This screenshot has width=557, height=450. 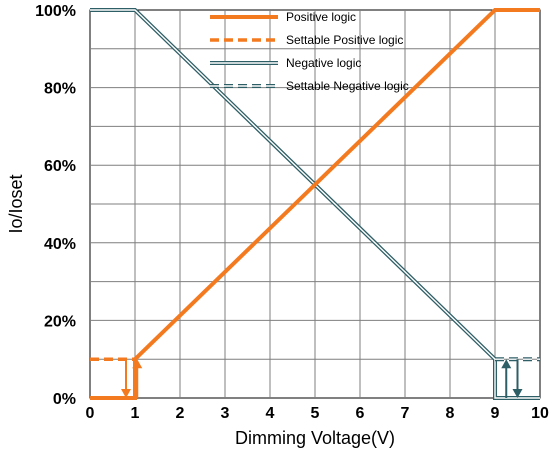 I want to click on adjust-arrows, so click(x=322, y=378).